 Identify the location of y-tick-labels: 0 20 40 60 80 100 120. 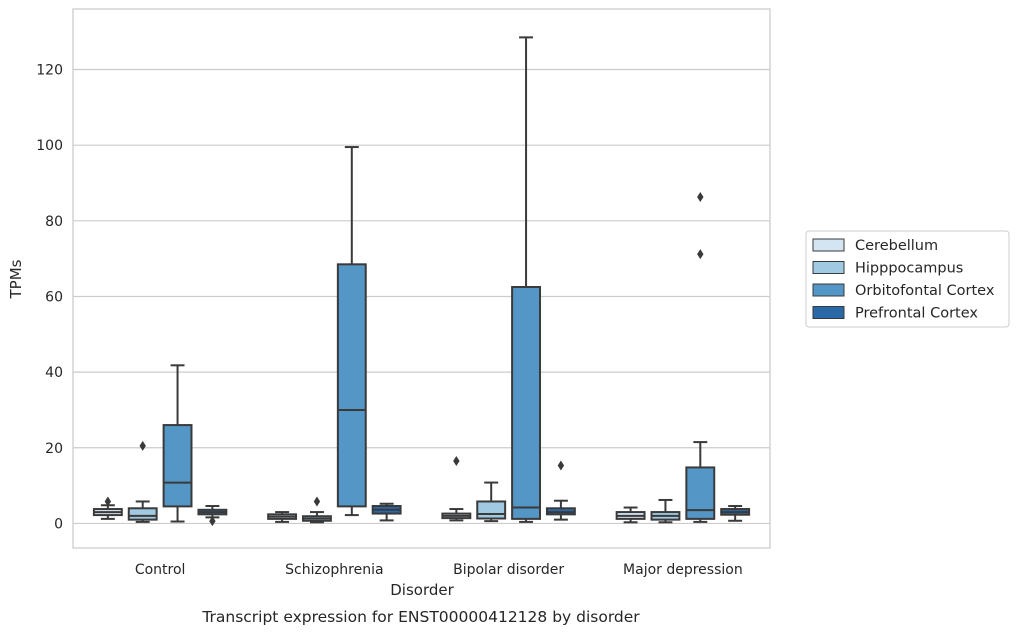
(49, 298).